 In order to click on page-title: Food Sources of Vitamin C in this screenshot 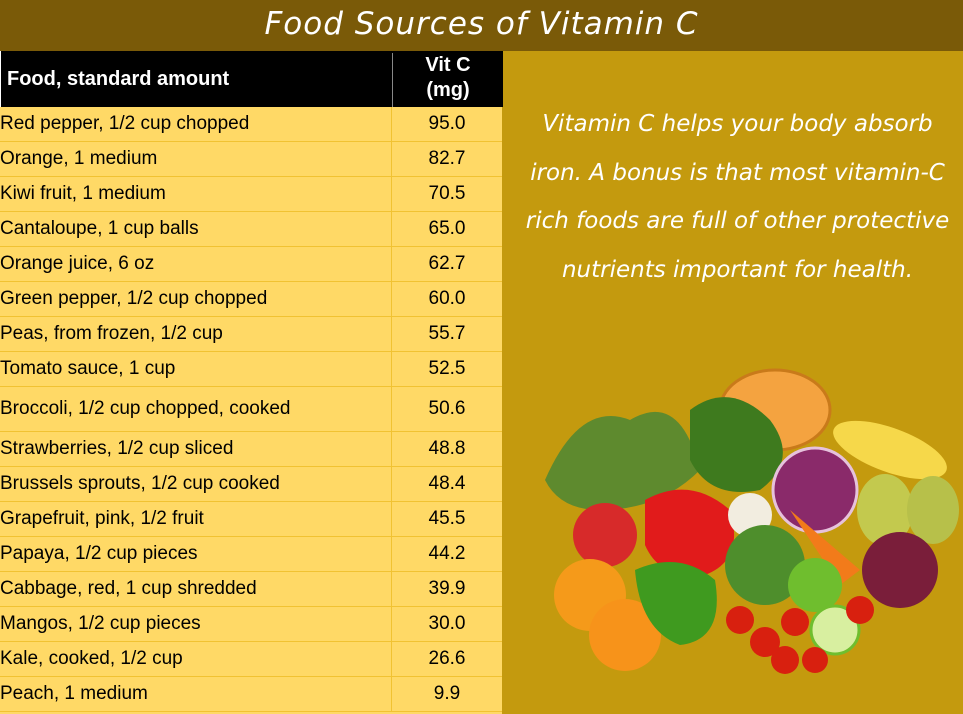, I will do `click(481, 24)`.